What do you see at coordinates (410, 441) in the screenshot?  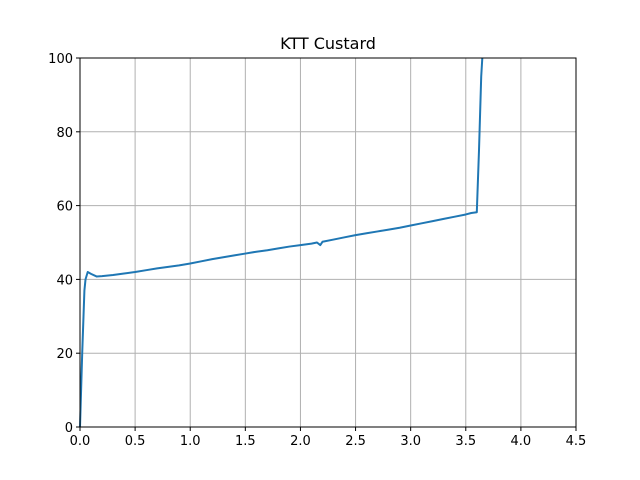 I see `x-tick-label: 3.0` at bounding box center [410, 441].